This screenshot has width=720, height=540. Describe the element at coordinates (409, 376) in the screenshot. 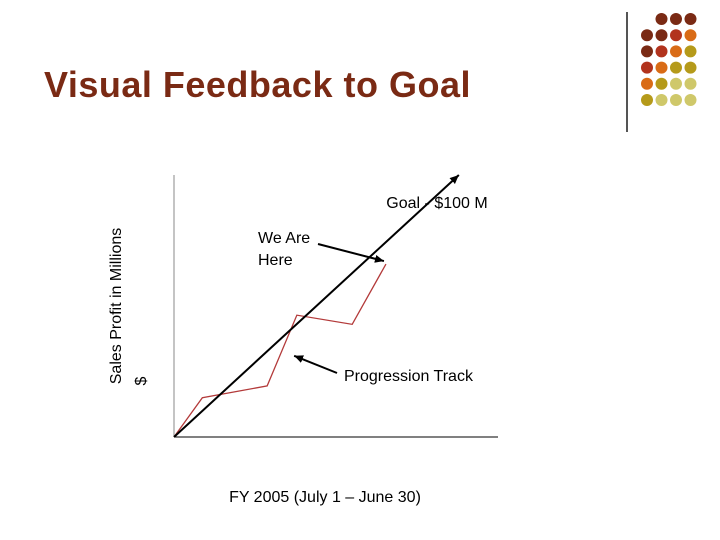

I see `progression-track-annotation: Progression Track` at that location.